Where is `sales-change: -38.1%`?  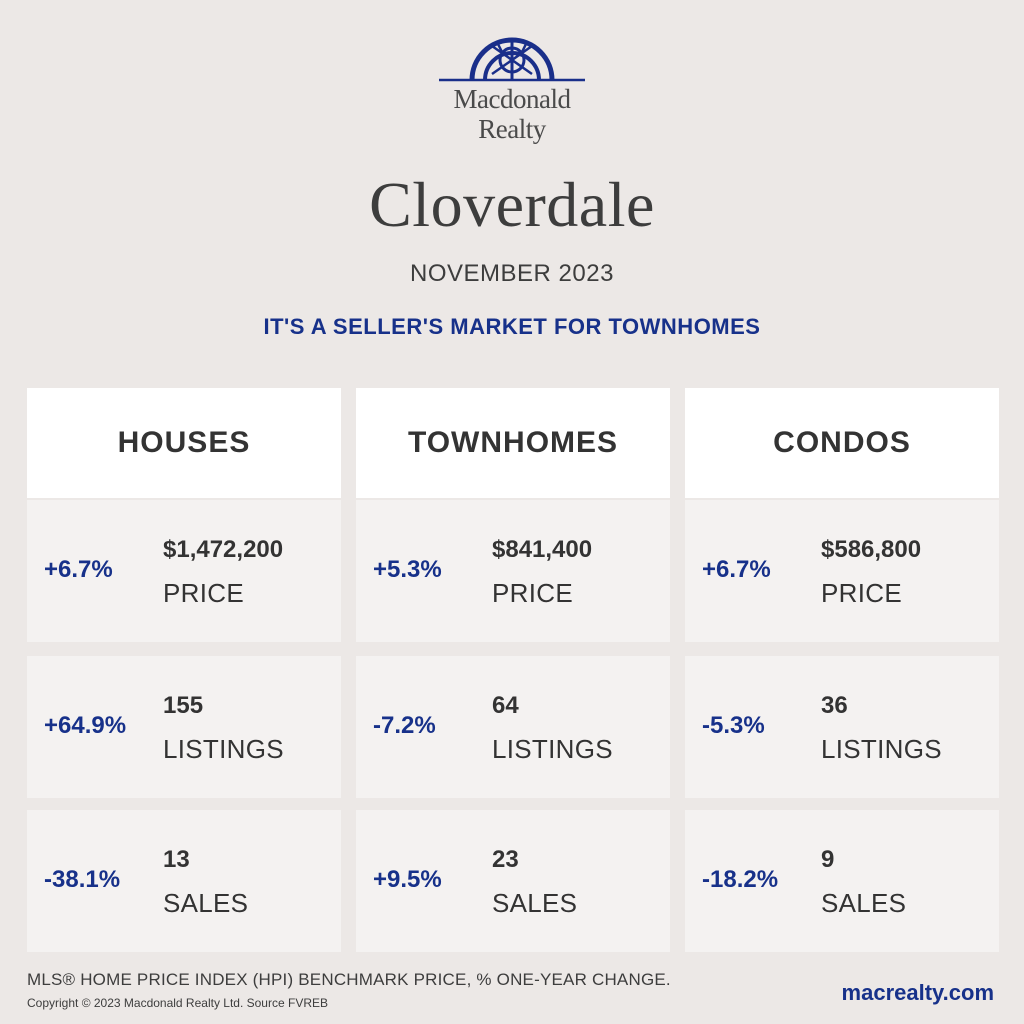
sales-change: -38.1% is located at coordinates (82, 879).